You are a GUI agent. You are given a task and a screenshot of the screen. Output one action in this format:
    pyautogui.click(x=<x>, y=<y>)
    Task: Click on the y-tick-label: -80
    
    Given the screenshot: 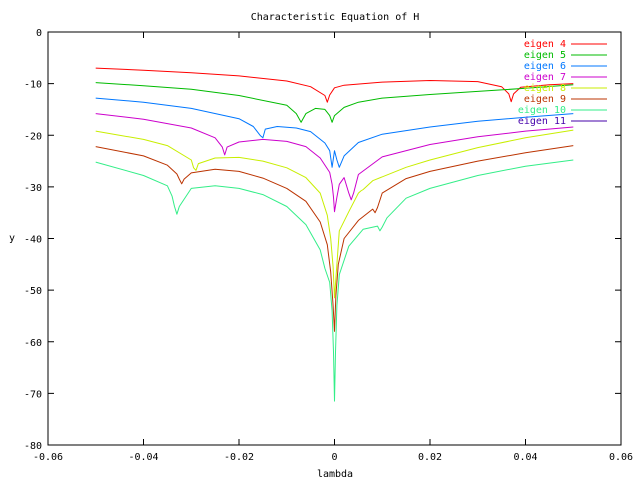 What is the action you would take?
    pyautogui.click(x=33, y=446)
    